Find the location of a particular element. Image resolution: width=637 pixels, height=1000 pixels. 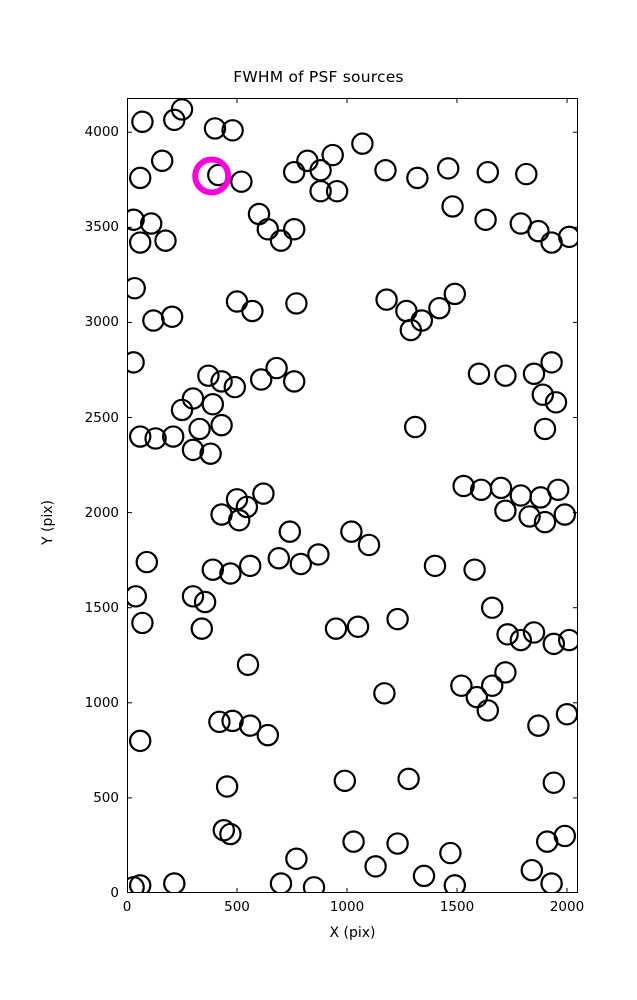

y-tick-label: 500 is located at coordinates (106, 797).